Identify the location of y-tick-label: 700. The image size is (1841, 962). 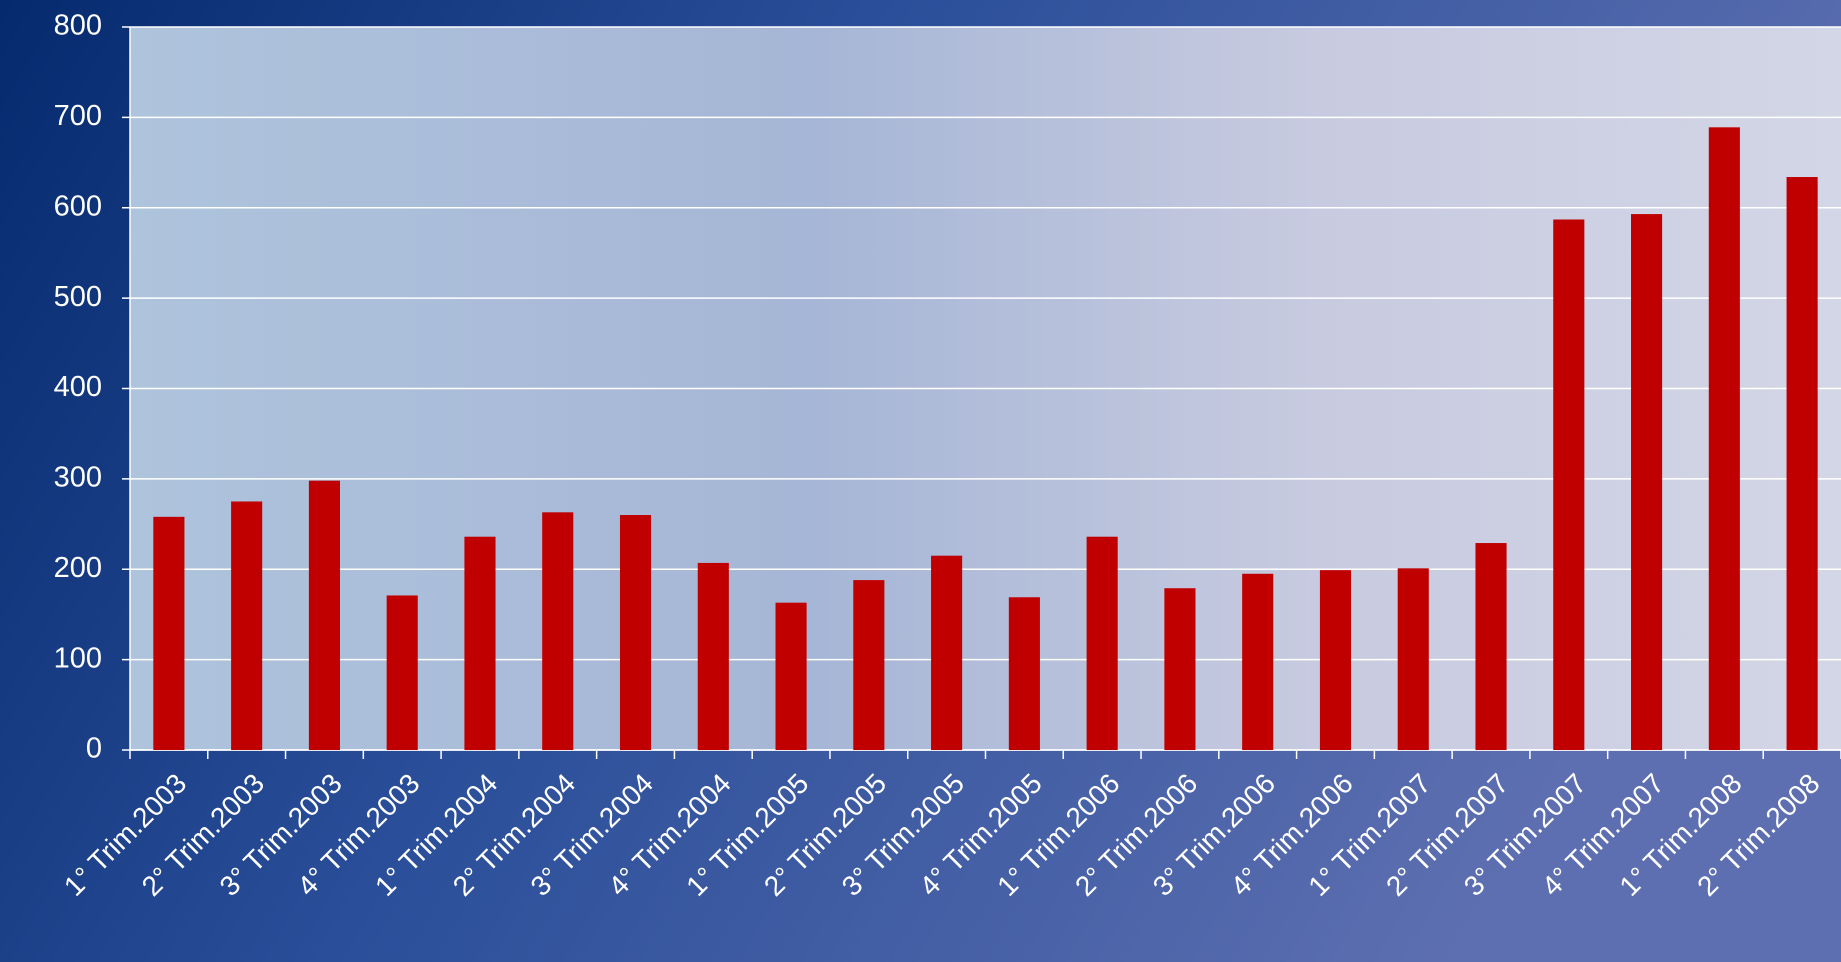
(78, 116).